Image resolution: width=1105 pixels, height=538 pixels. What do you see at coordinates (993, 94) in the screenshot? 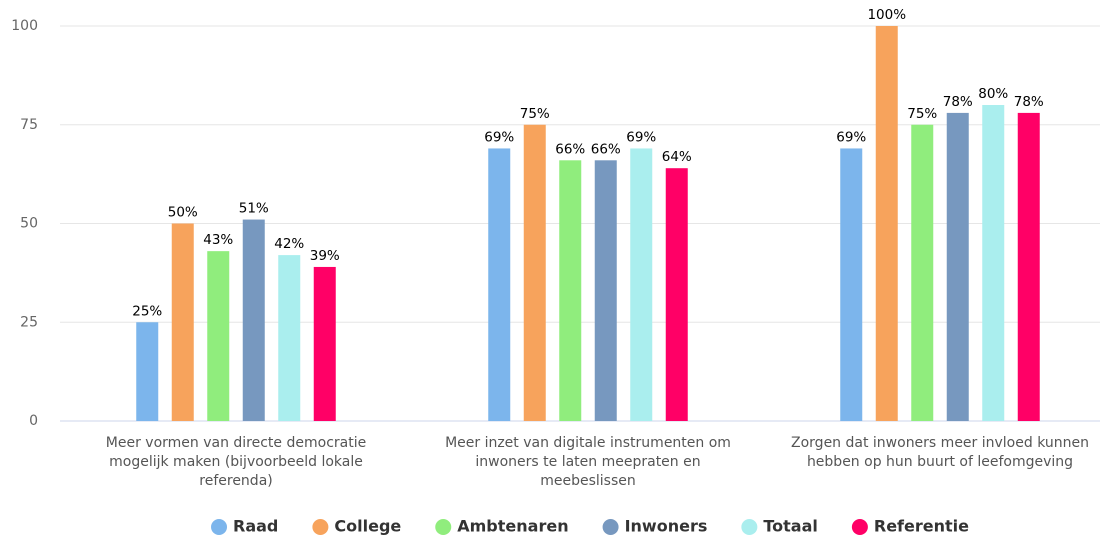
I see `data-label: 80%` at bounding box center [993, 94].